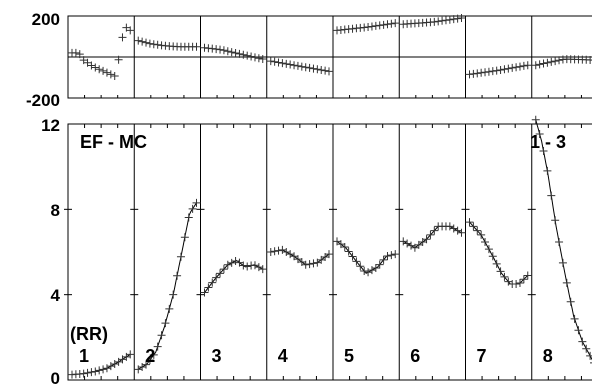 This screenshot has width=592, height=384. I want to click on top-panel-ticks, so click(333, 96).